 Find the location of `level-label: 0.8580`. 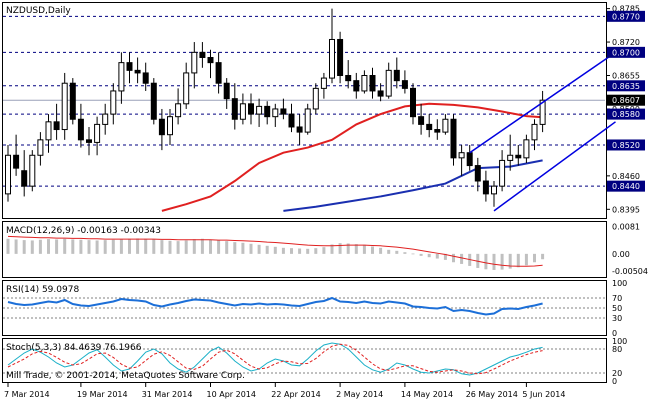

level-label: 0.8580 is located at coordinates (626, 114).